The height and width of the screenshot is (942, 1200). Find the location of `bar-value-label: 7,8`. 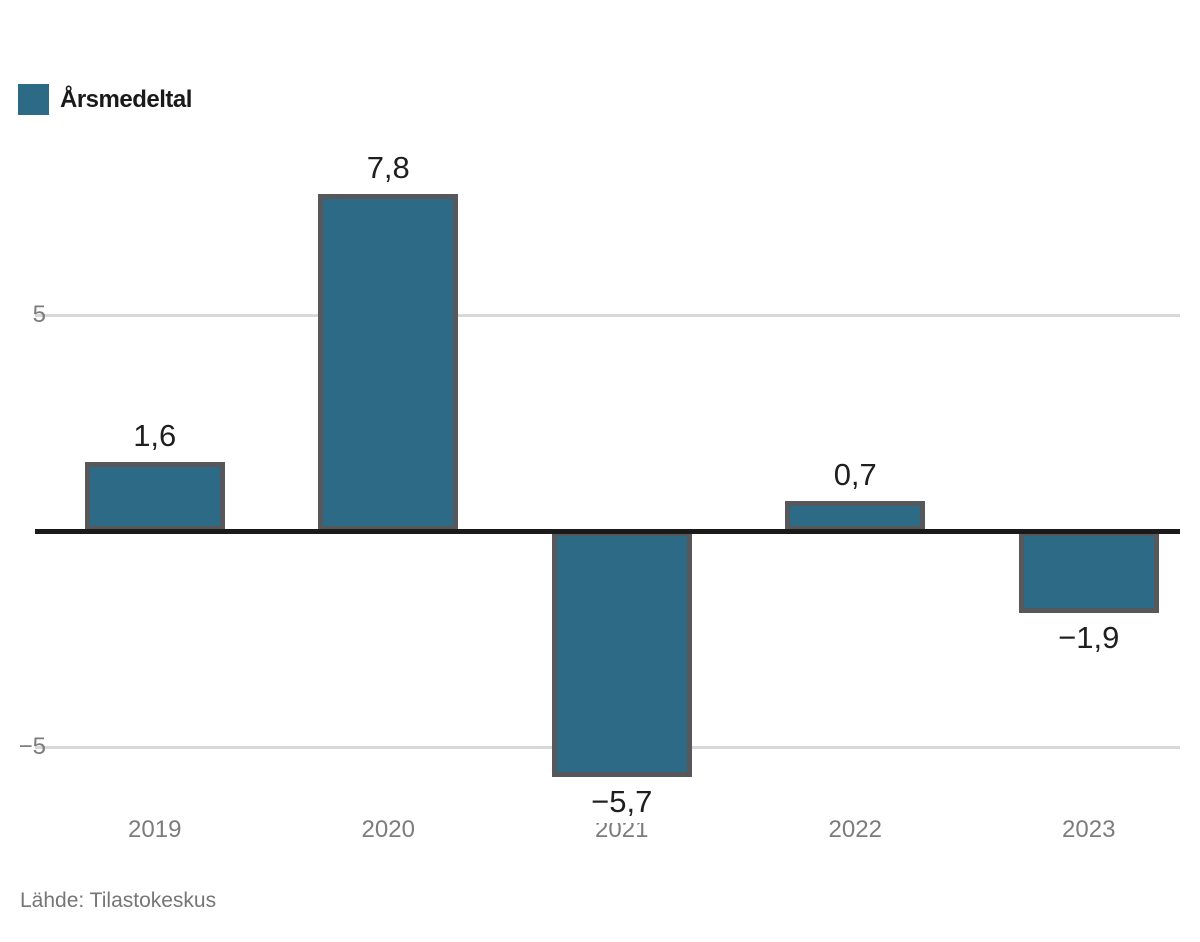

bar-value-label: 7,8 is located at coordinates (388, 168).